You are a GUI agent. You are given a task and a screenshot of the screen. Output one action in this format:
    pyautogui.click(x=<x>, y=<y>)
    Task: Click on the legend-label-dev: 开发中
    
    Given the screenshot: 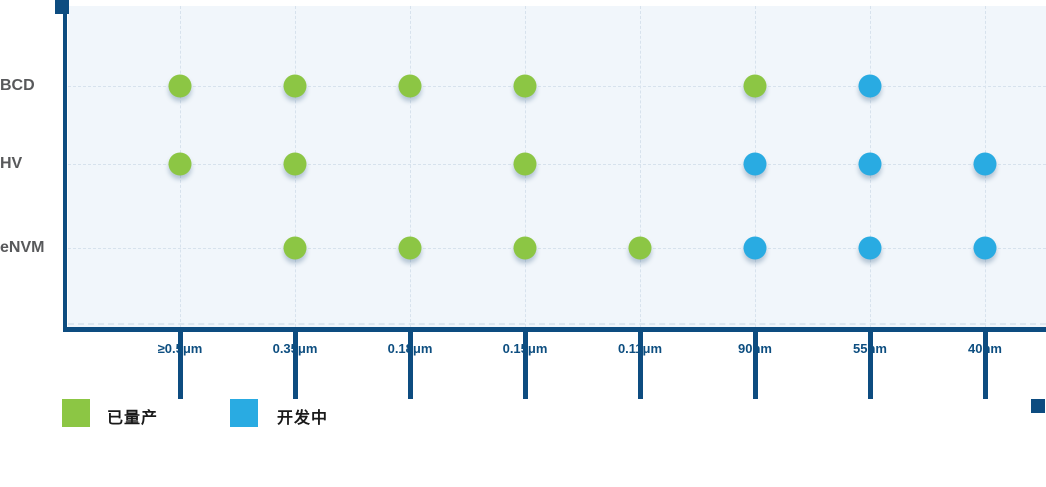 What is the action you would take?
    pyautogui.click(x=303, y=418)
    